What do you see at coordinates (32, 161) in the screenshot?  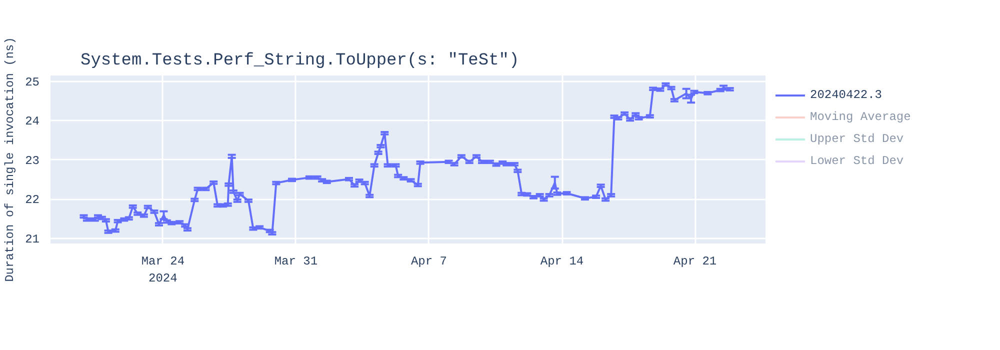 I see `y-tick-label: 23` at bounding box center [32, 161].